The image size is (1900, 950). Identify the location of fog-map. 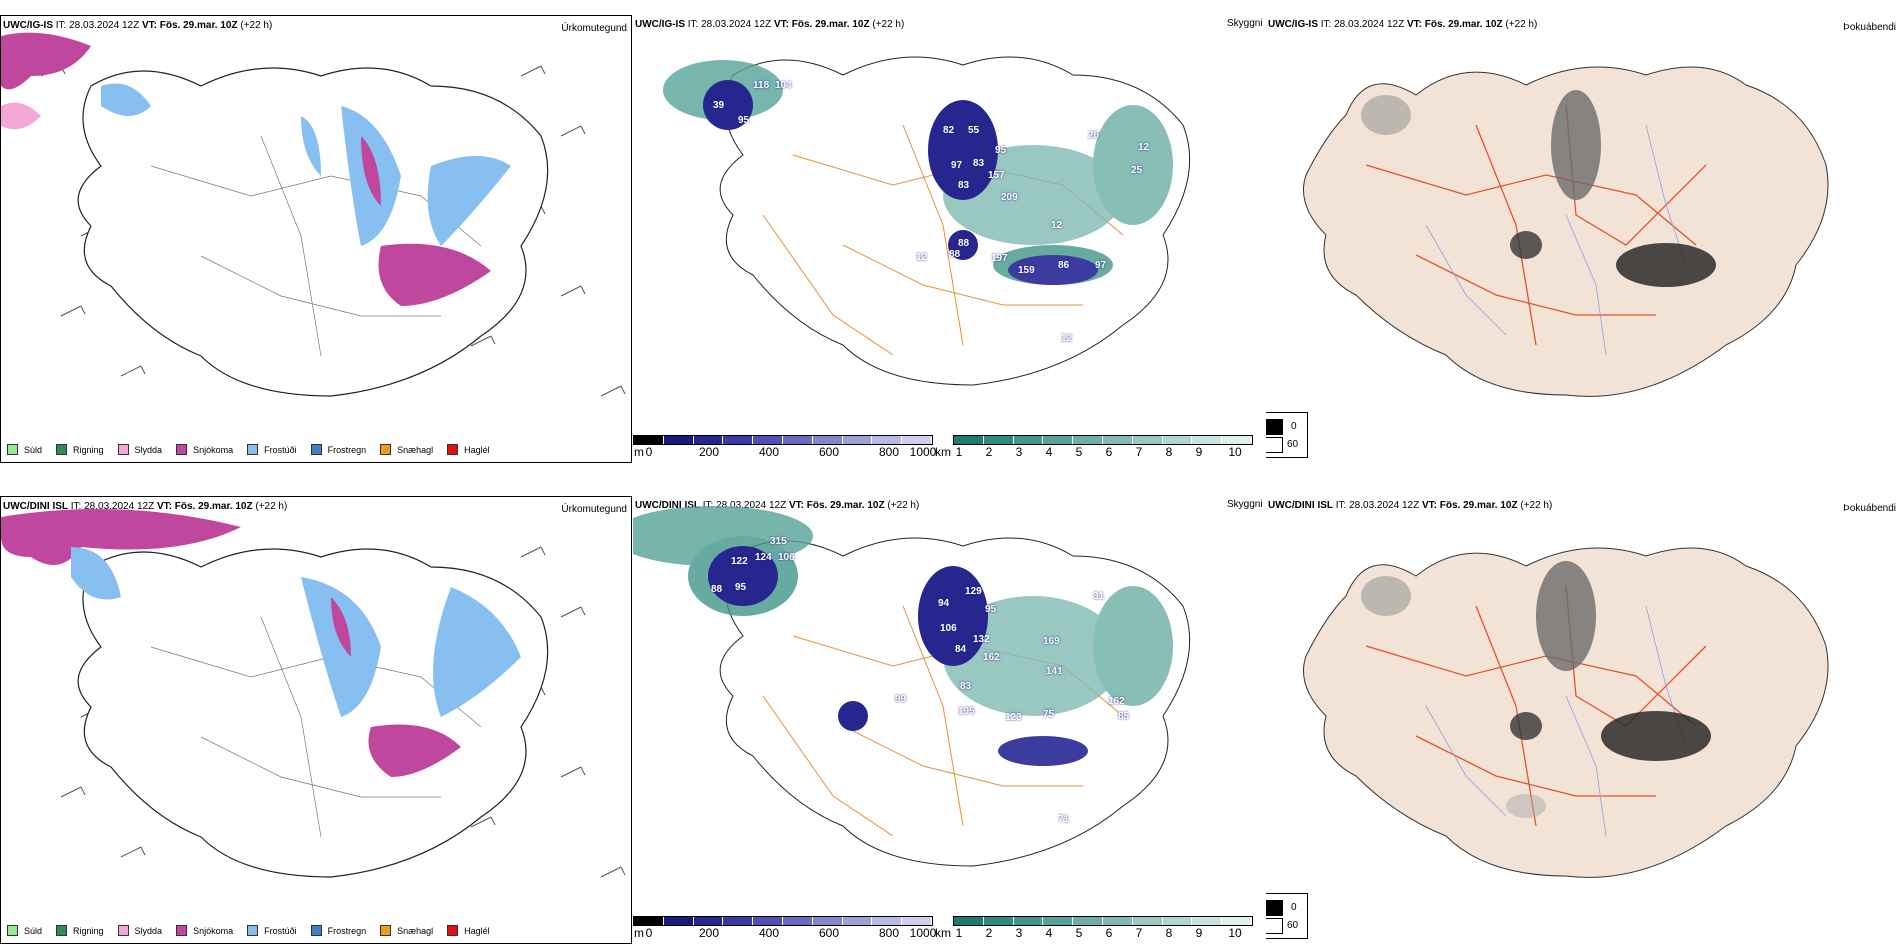
(1566, 712).